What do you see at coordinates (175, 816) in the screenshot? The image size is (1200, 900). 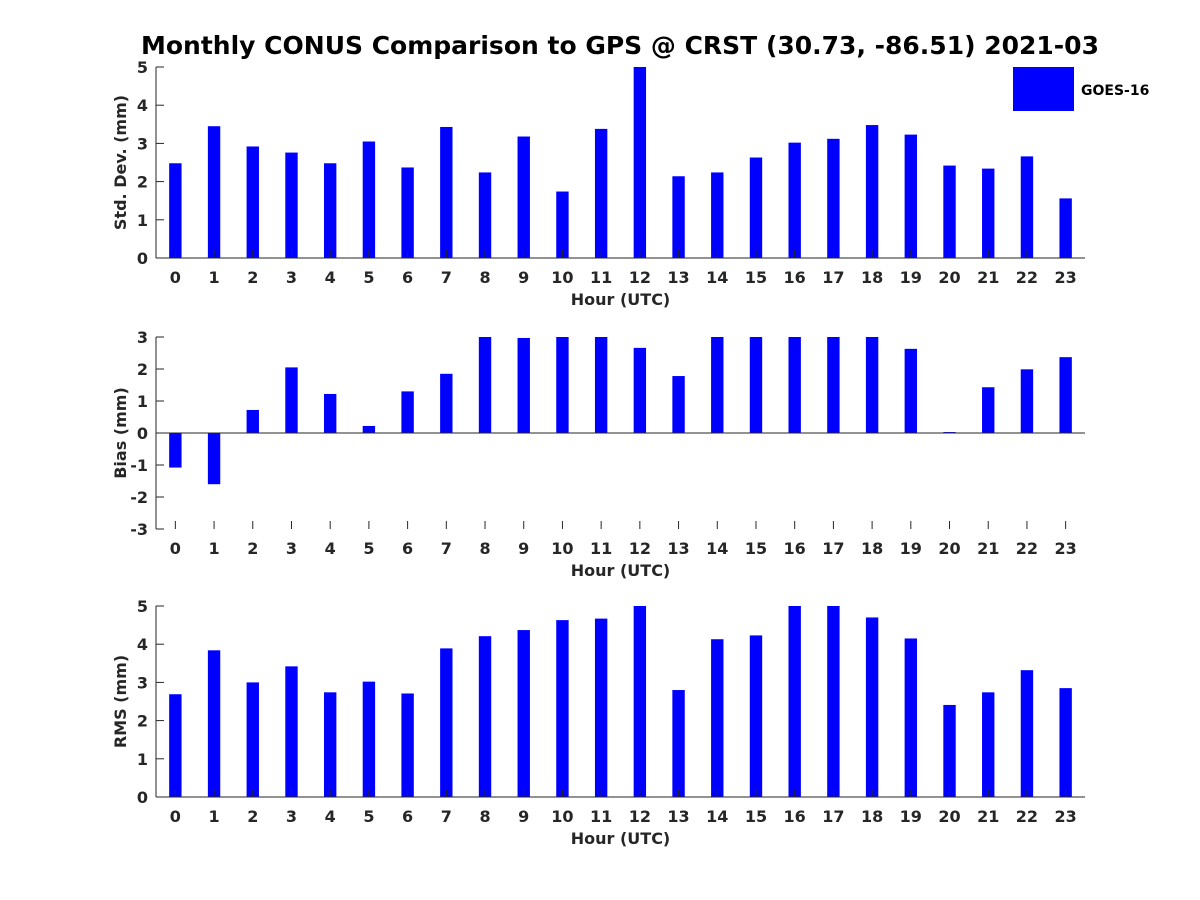 I see `x-tick-label: 0` at bounding box center [175, 816].